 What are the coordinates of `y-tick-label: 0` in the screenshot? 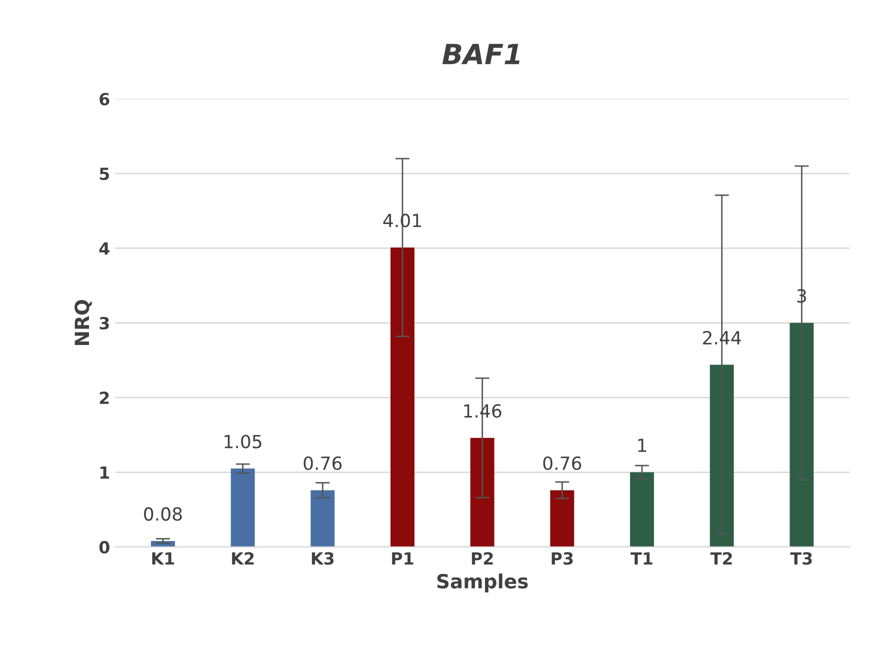 It's located at (104, 547).